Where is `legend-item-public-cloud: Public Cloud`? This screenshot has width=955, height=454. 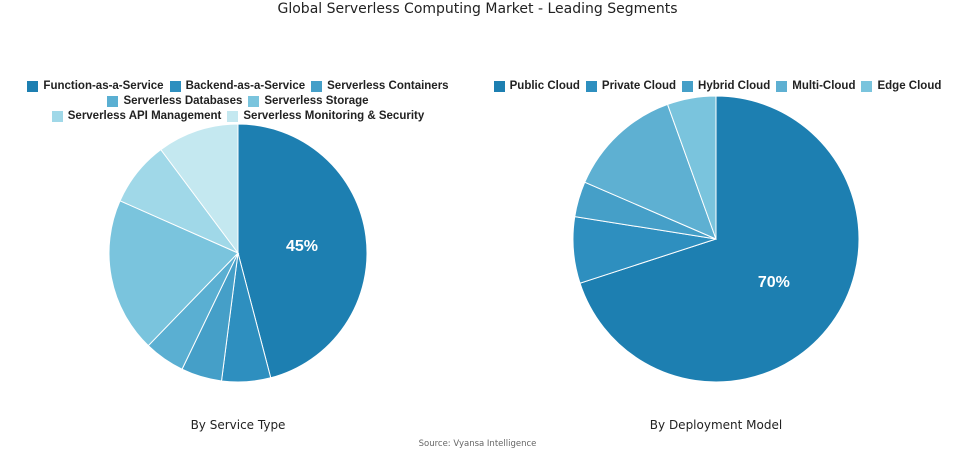
legend-item-public-cloud: Public Cloud is located at coordinates (536, 86).